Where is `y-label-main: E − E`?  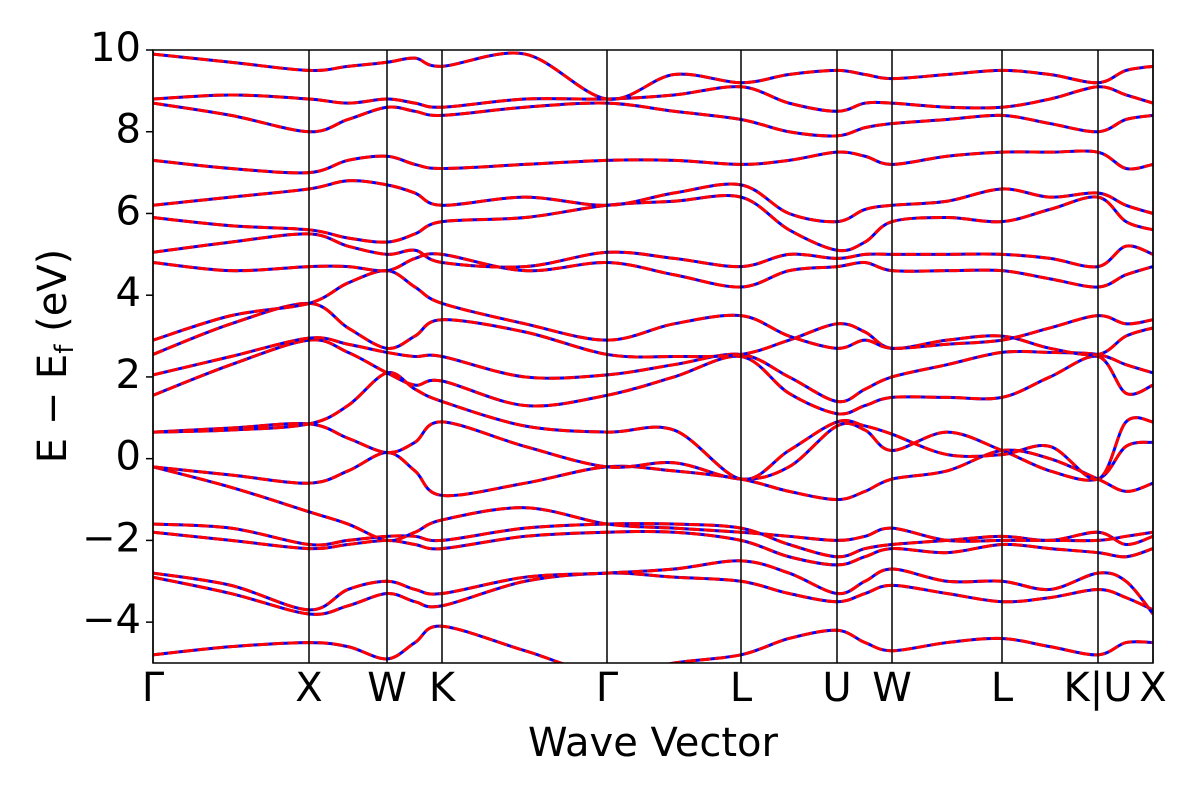 y-label-main: E − E is located at coordinates (53, 409).